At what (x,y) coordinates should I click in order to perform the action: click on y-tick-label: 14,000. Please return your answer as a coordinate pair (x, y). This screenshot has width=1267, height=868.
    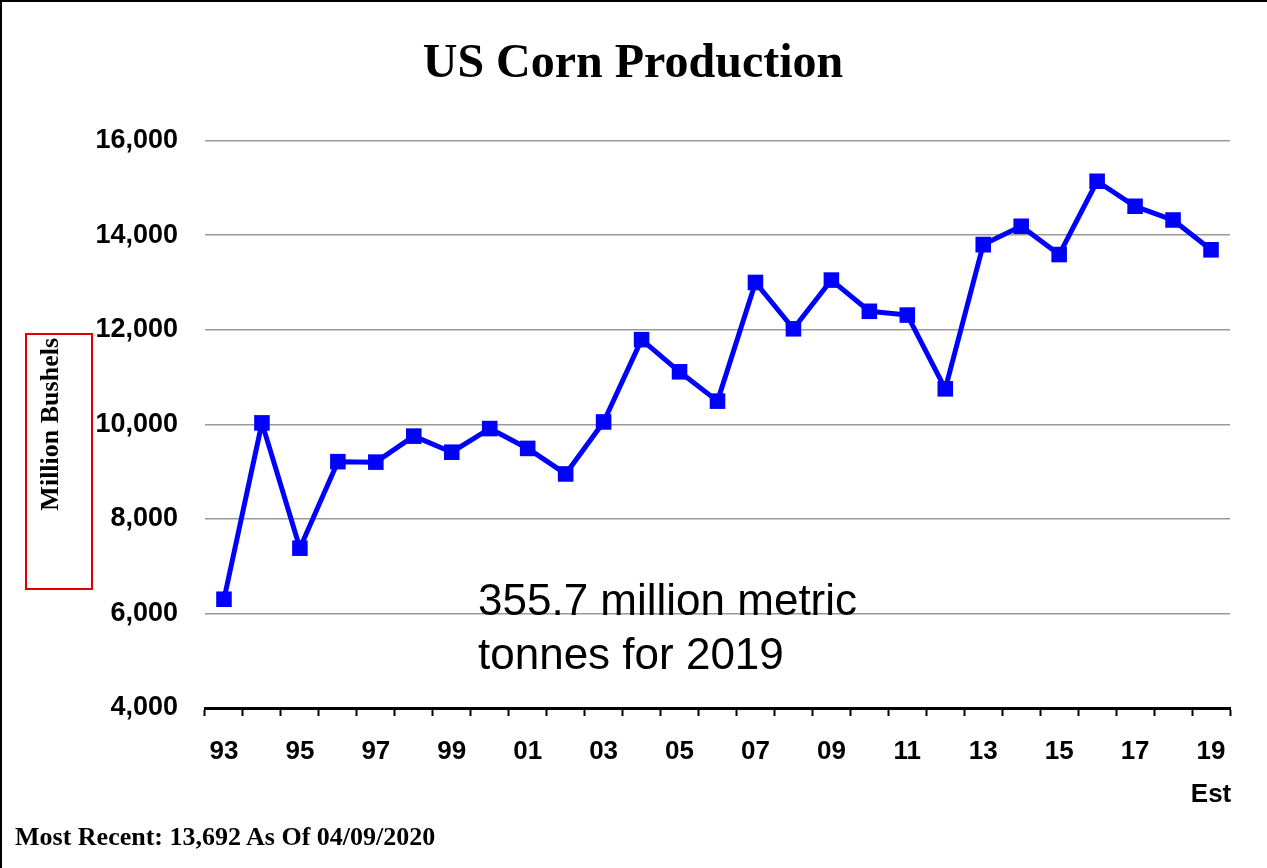
    Looking at the image, I should click on (136, 233).